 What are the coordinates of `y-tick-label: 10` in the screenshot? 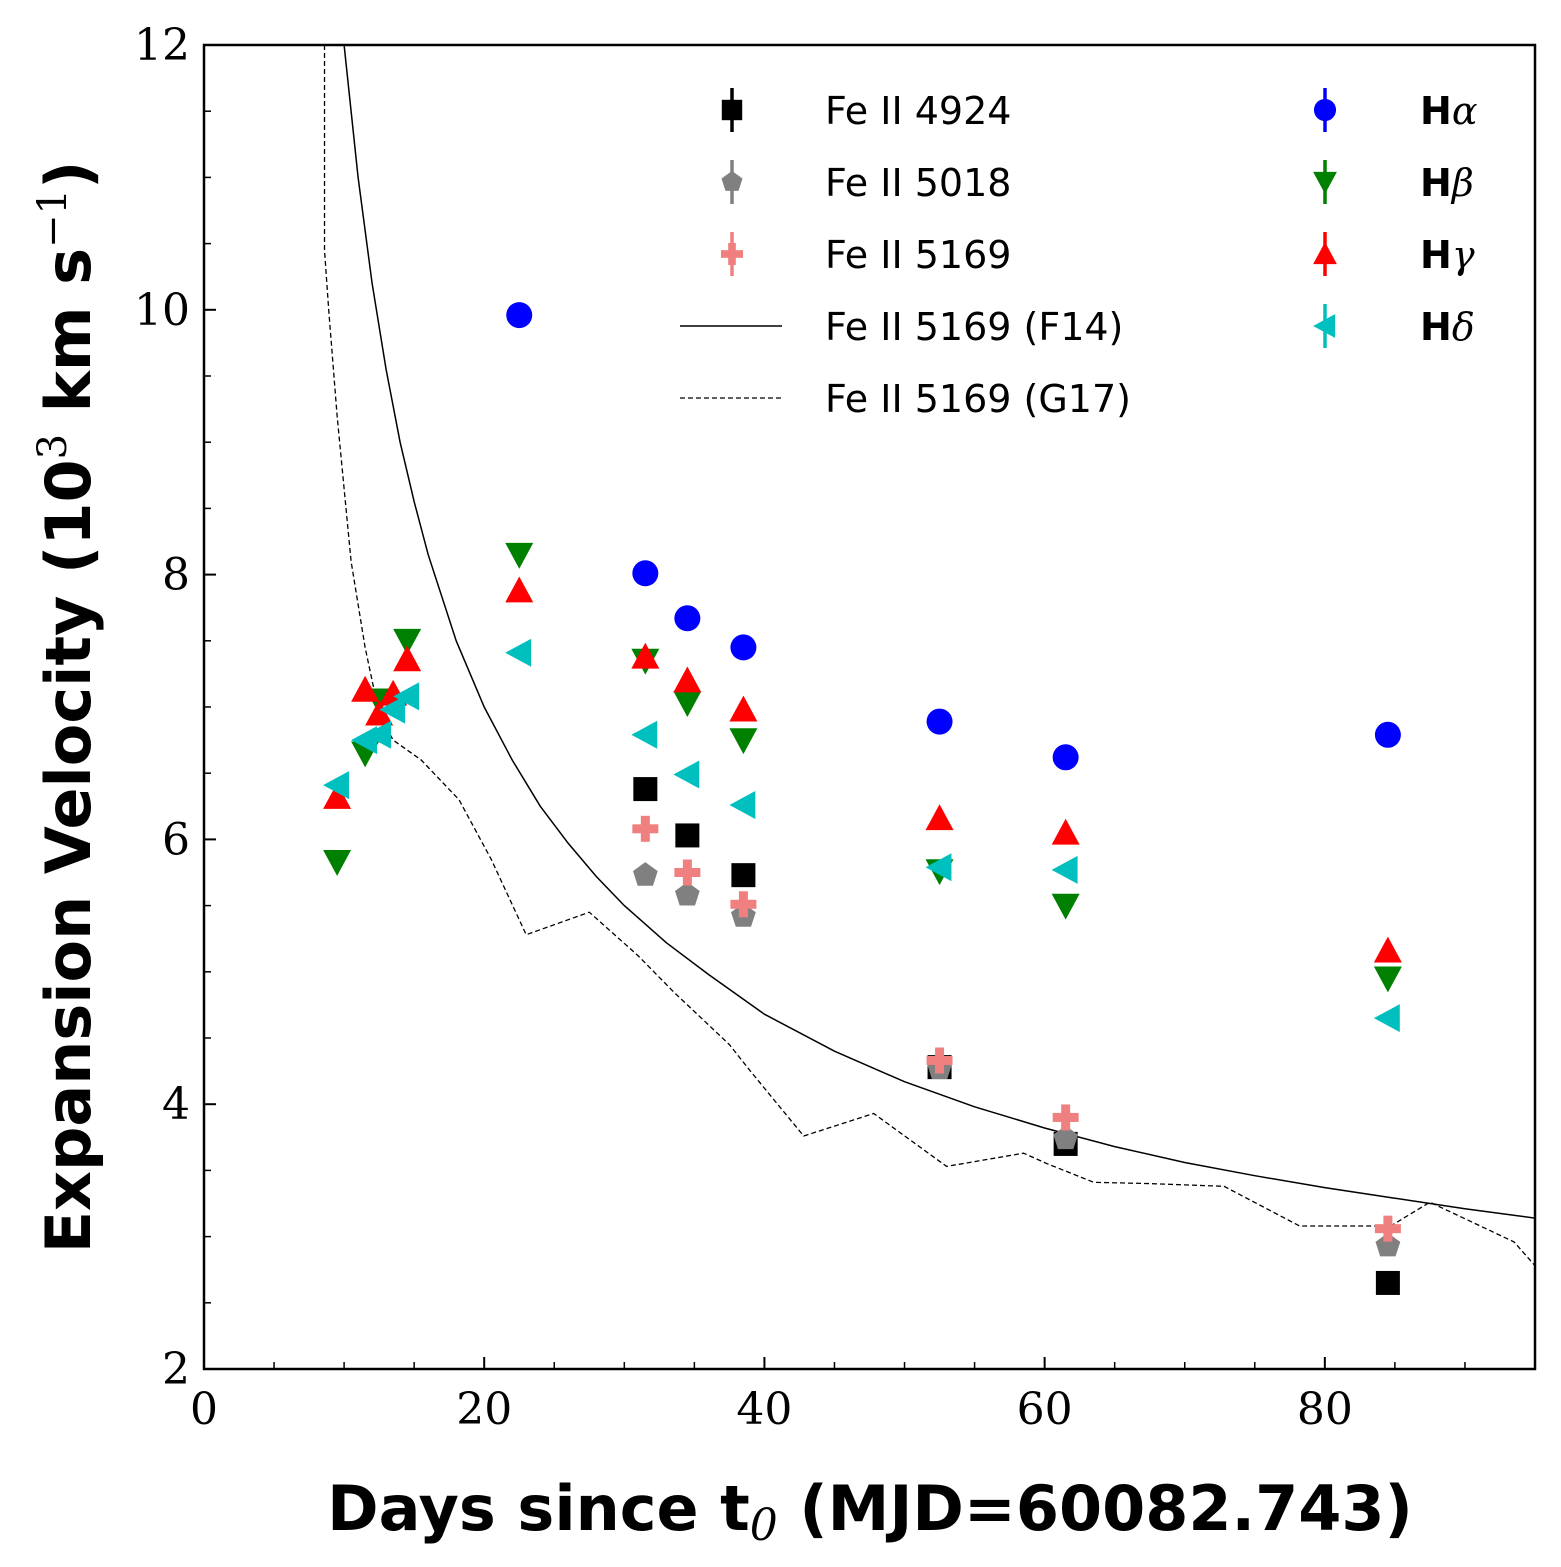 It's located at (162, 310).